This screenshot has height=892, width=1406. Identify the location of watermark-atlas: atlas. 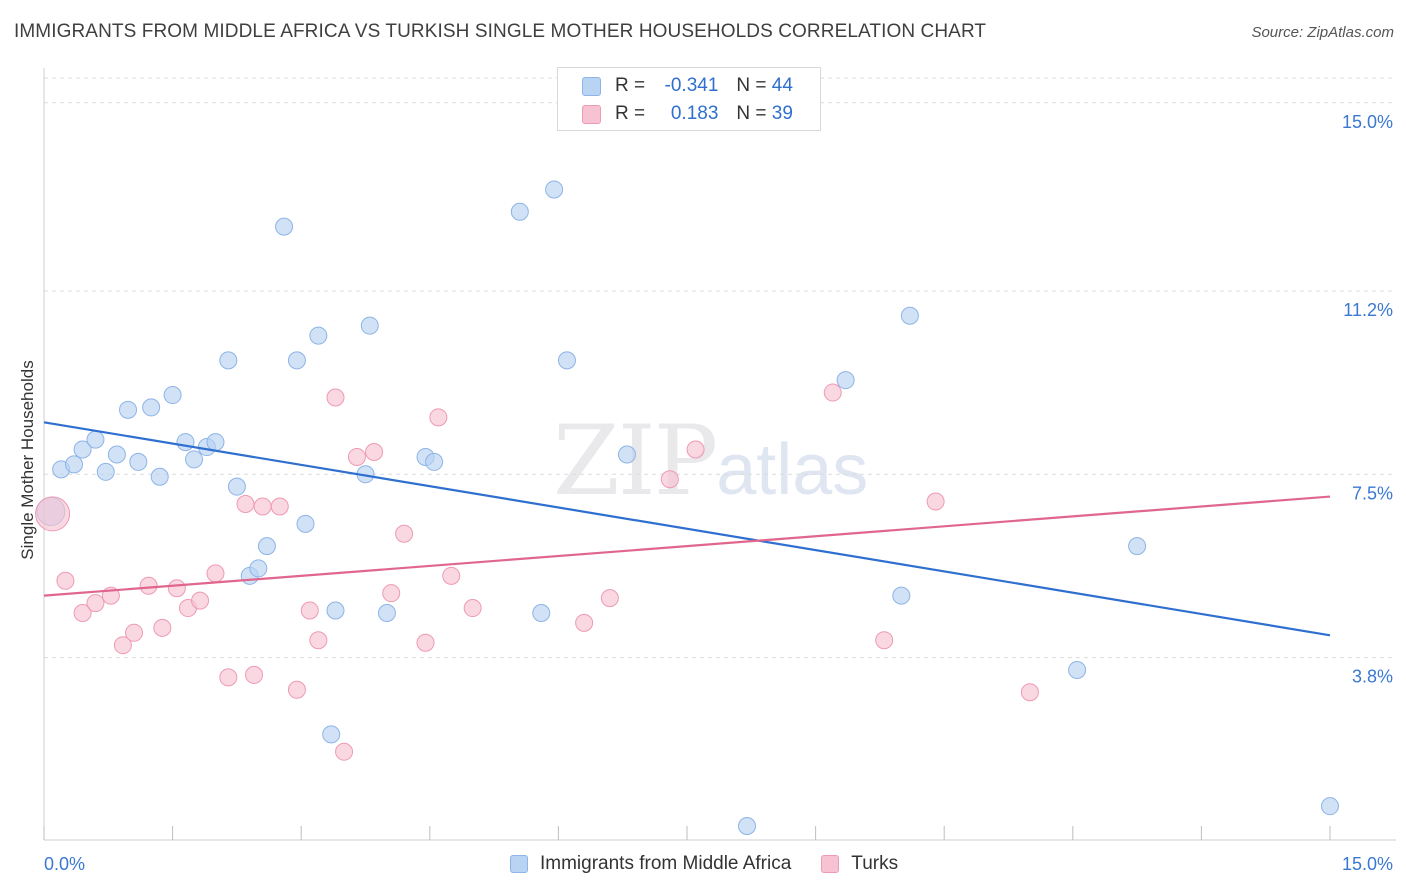
(792, 470).